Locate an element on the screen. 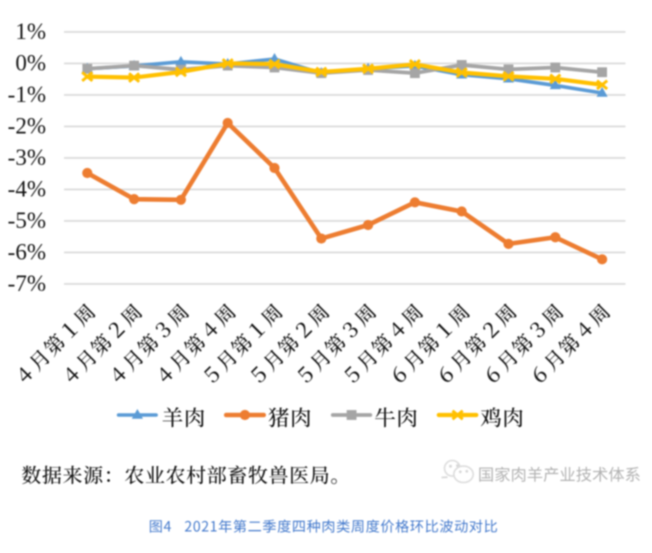 Image resolution: width=652 pixels, height=553 pixels. svg-text: -5% is located at coordinates (27, 220).